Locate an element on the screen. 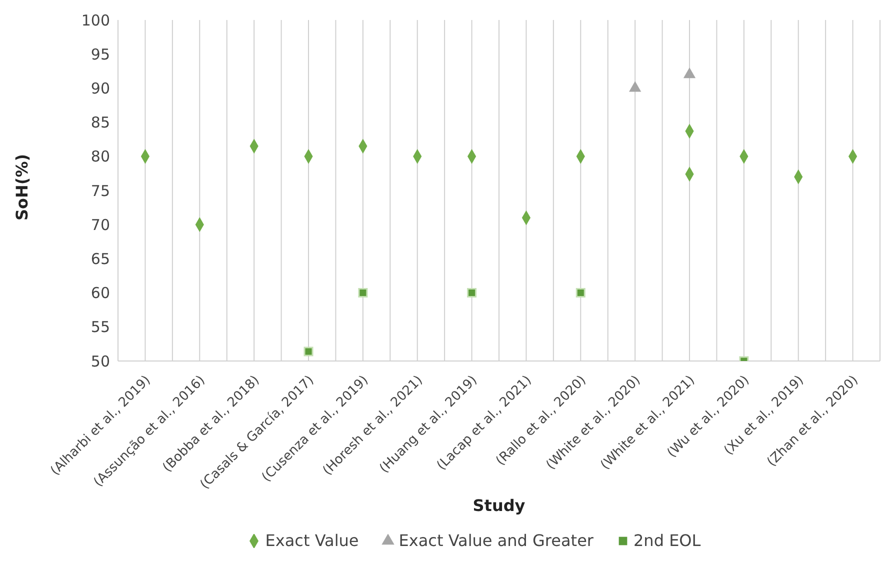 The height and width of the screenshot is (568, 896). legend-label: 2nd EOL is located at coordinates (666, 540).